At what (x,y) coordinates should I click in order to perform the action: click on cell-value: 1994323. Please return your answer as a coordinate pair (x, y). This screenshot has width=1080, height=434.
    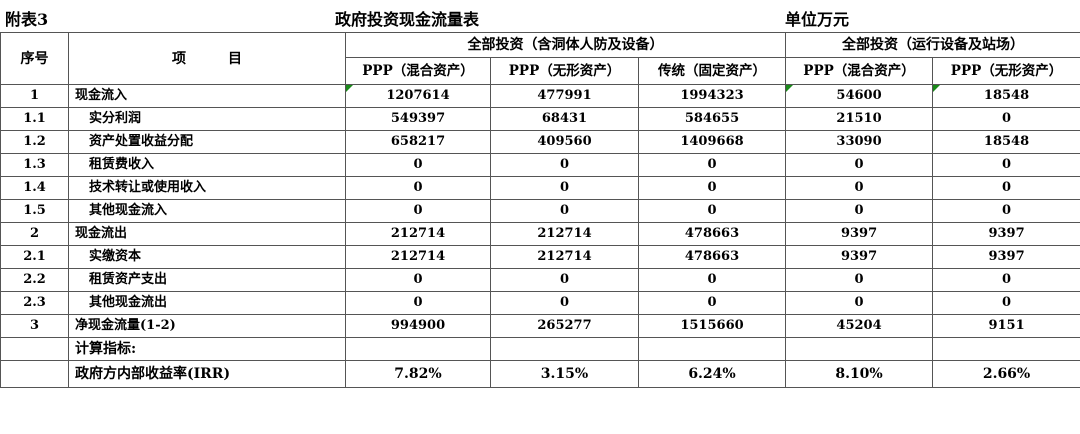
    Looking at the image, I should click on (712, 96).